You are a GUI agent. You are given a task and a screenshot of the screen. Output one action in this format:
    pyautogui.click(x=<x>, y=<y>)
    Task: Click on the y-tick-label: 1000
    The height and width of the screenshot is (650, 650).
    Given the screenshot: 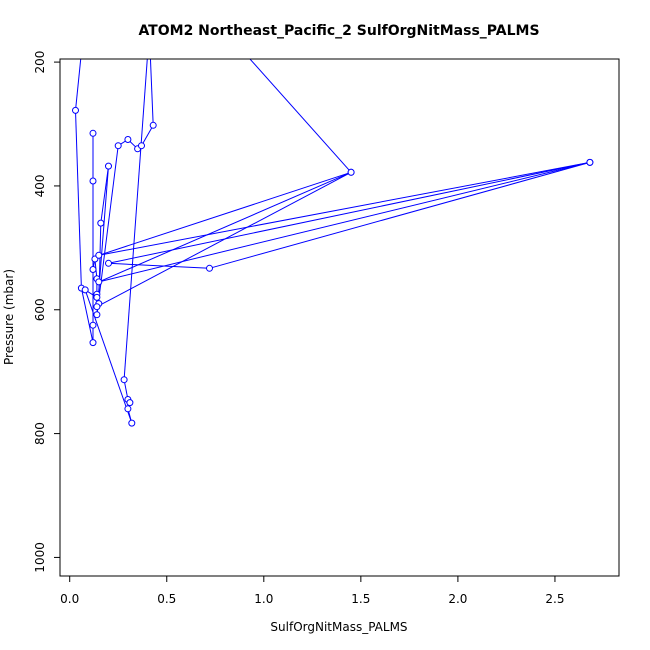 What is the action you would take?
    pyautogui.click(x=40, y=557)
    